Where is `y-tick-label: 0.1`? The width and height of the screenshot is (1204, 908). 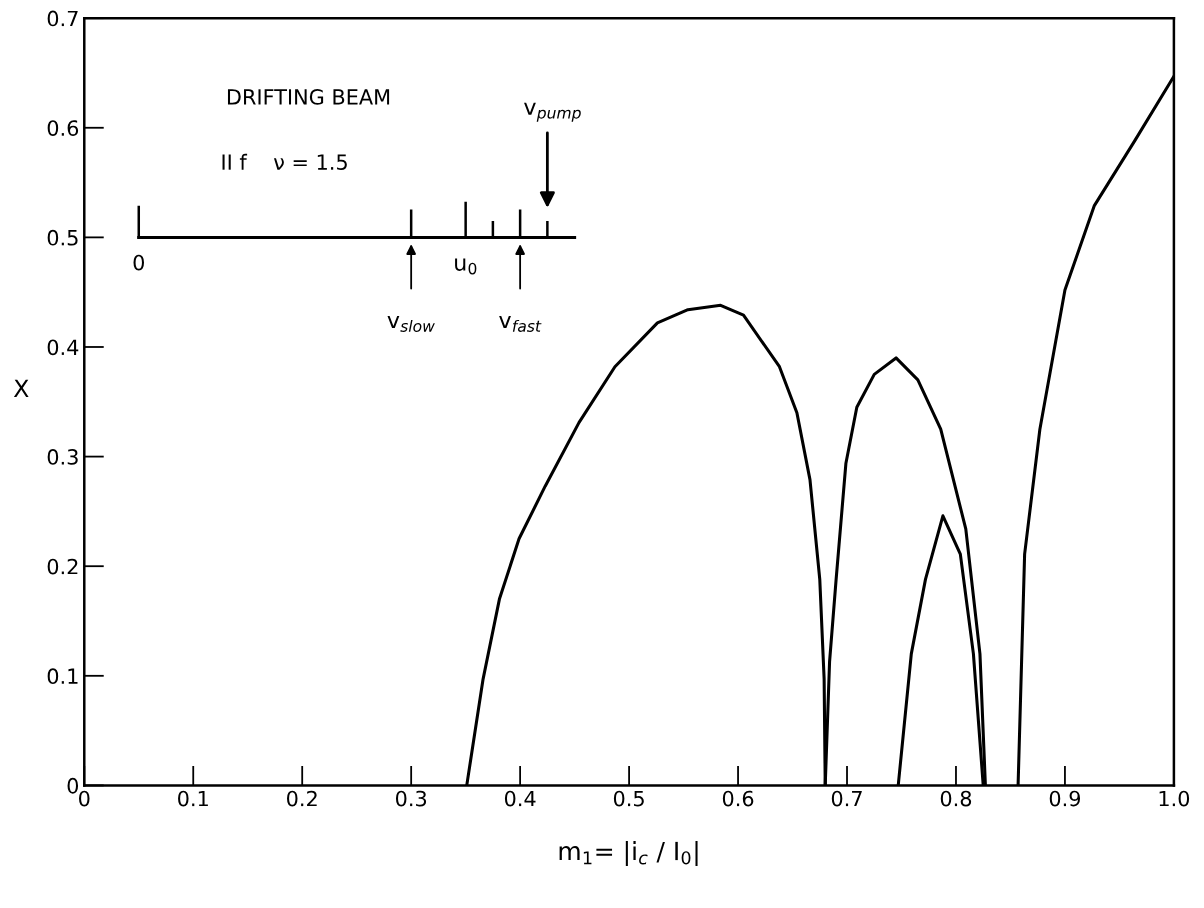
y-tick-label: 0.1 is located at coordinates (62, 676).